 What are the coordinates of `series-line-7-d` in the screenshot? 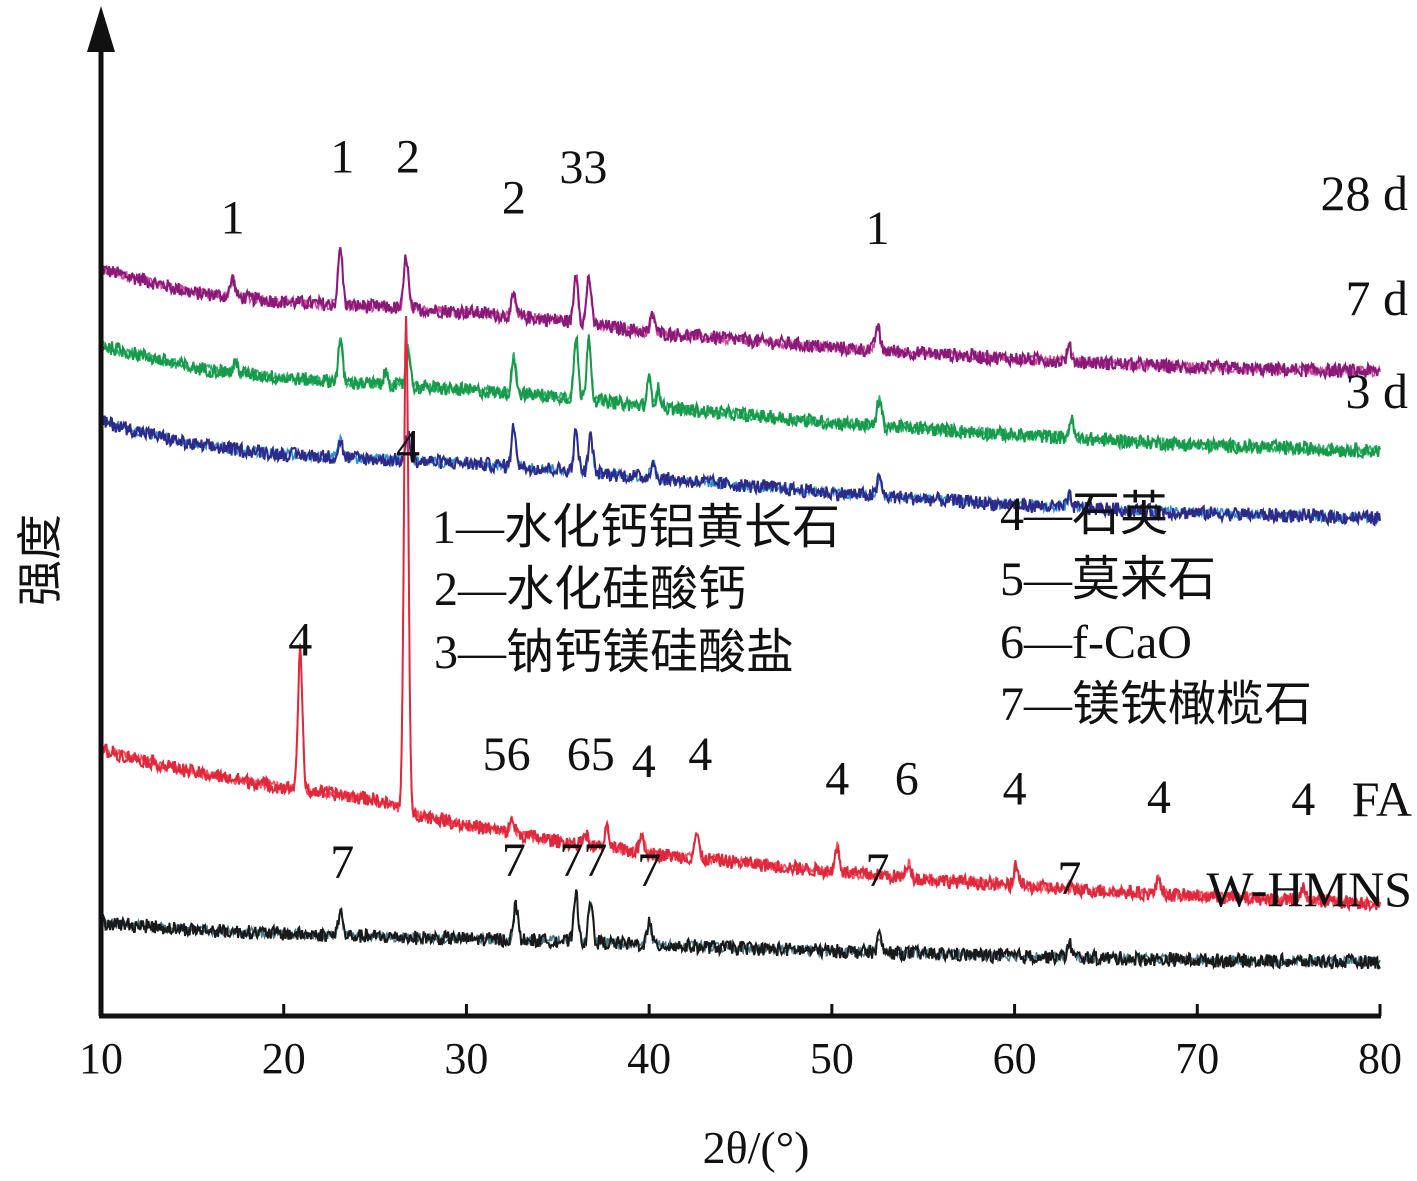 It's located at (740, 397).